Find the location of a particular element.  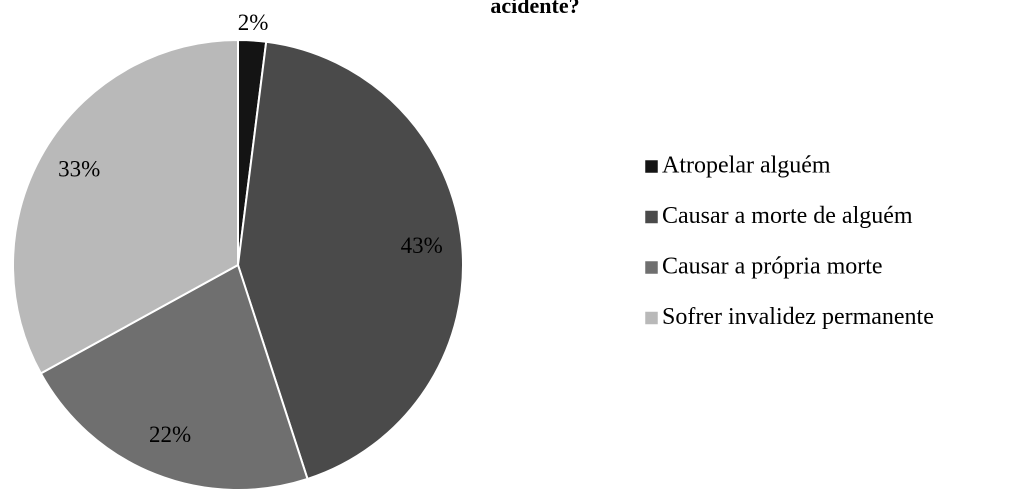

legend-label: Causar a própria morte is located at coordinates (772, 267).